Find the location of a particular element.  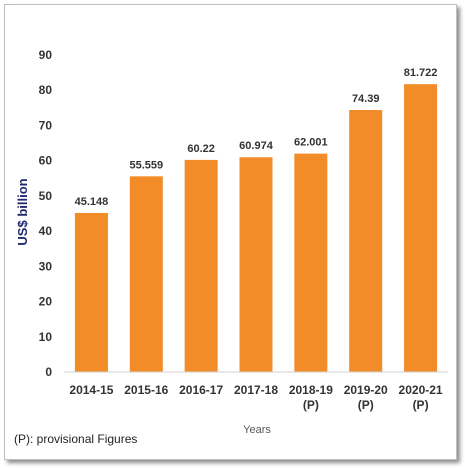

x-tick-label: 2017-18 is located at coordinates (256, 390).